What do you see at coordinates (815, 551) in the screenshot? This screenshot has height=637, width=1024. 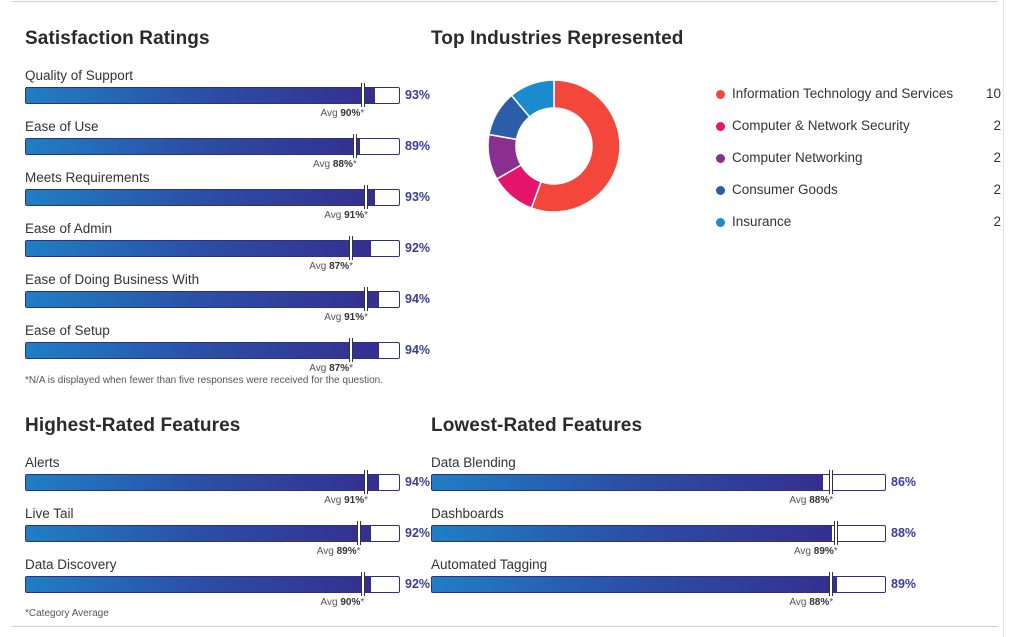 I see `lowest-rating-average: Avg 89%*` at bounding box center [815, 551].